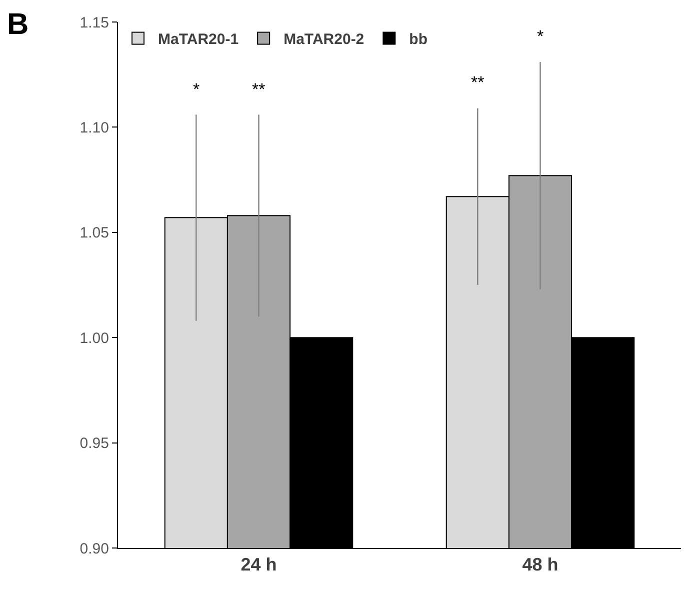 Image resolution: width=686 pixels, height=590 pixels. Describe the element at coordinates (540, 564) in the screenshot. I see `x-tick-label: 48 h` at that location.